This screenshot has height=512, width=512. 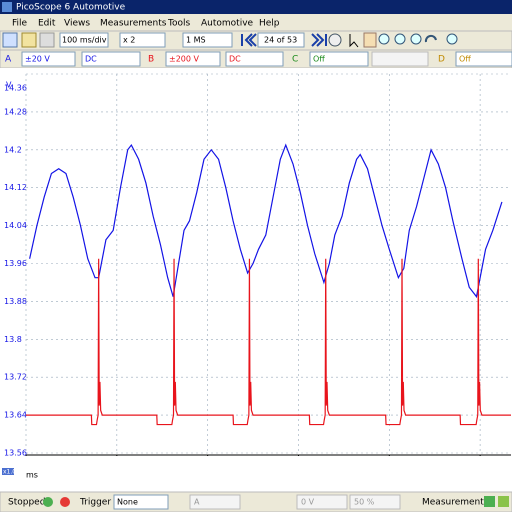 I want to click on menu-bar, so click(x=256, y=22).